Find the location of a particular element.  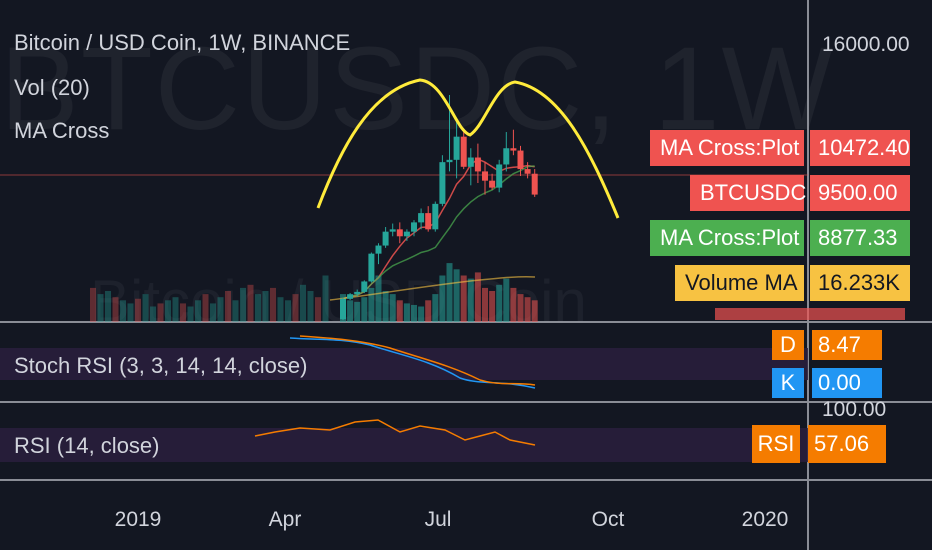

tag-label: MA Cross:Plot is located at coordinates (727, 238).